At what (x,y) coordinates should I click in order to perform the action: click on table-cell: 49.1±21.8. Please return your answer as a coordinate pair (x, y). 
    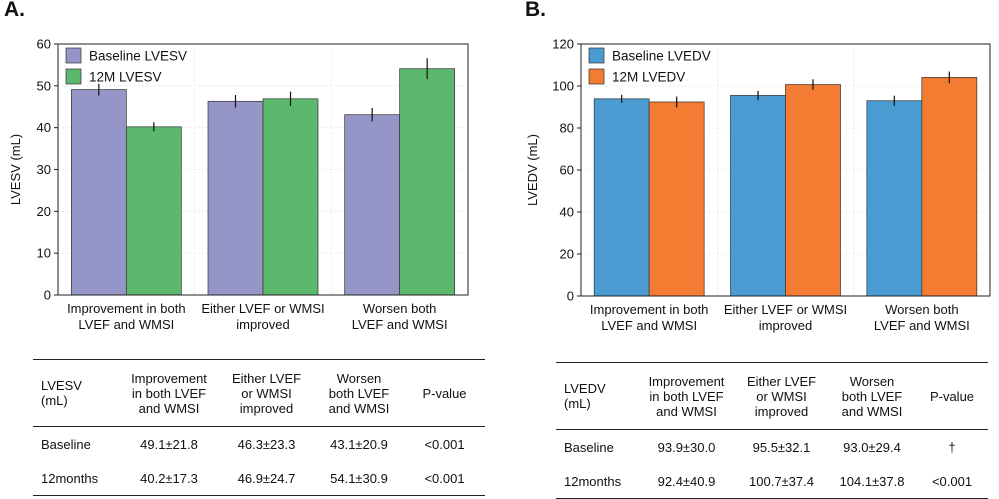
    Looking at the image, I should click on (169, 444).